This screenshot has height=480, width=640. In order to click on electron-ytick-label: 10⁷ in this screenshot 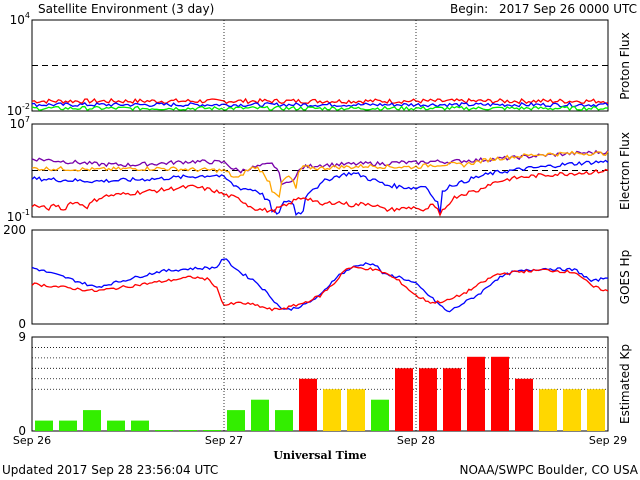, I will do `click(20, 123)`.